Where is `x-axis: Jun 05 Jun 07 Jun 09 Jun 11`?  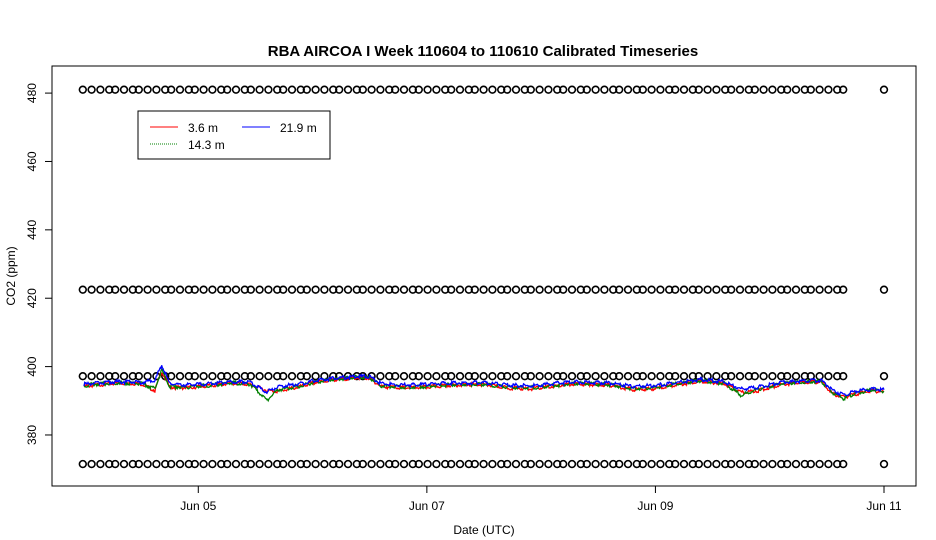 x-axis: Jun 05 Jun 07 Jun 09 Jun 11 is located at coordinates (541, 499).